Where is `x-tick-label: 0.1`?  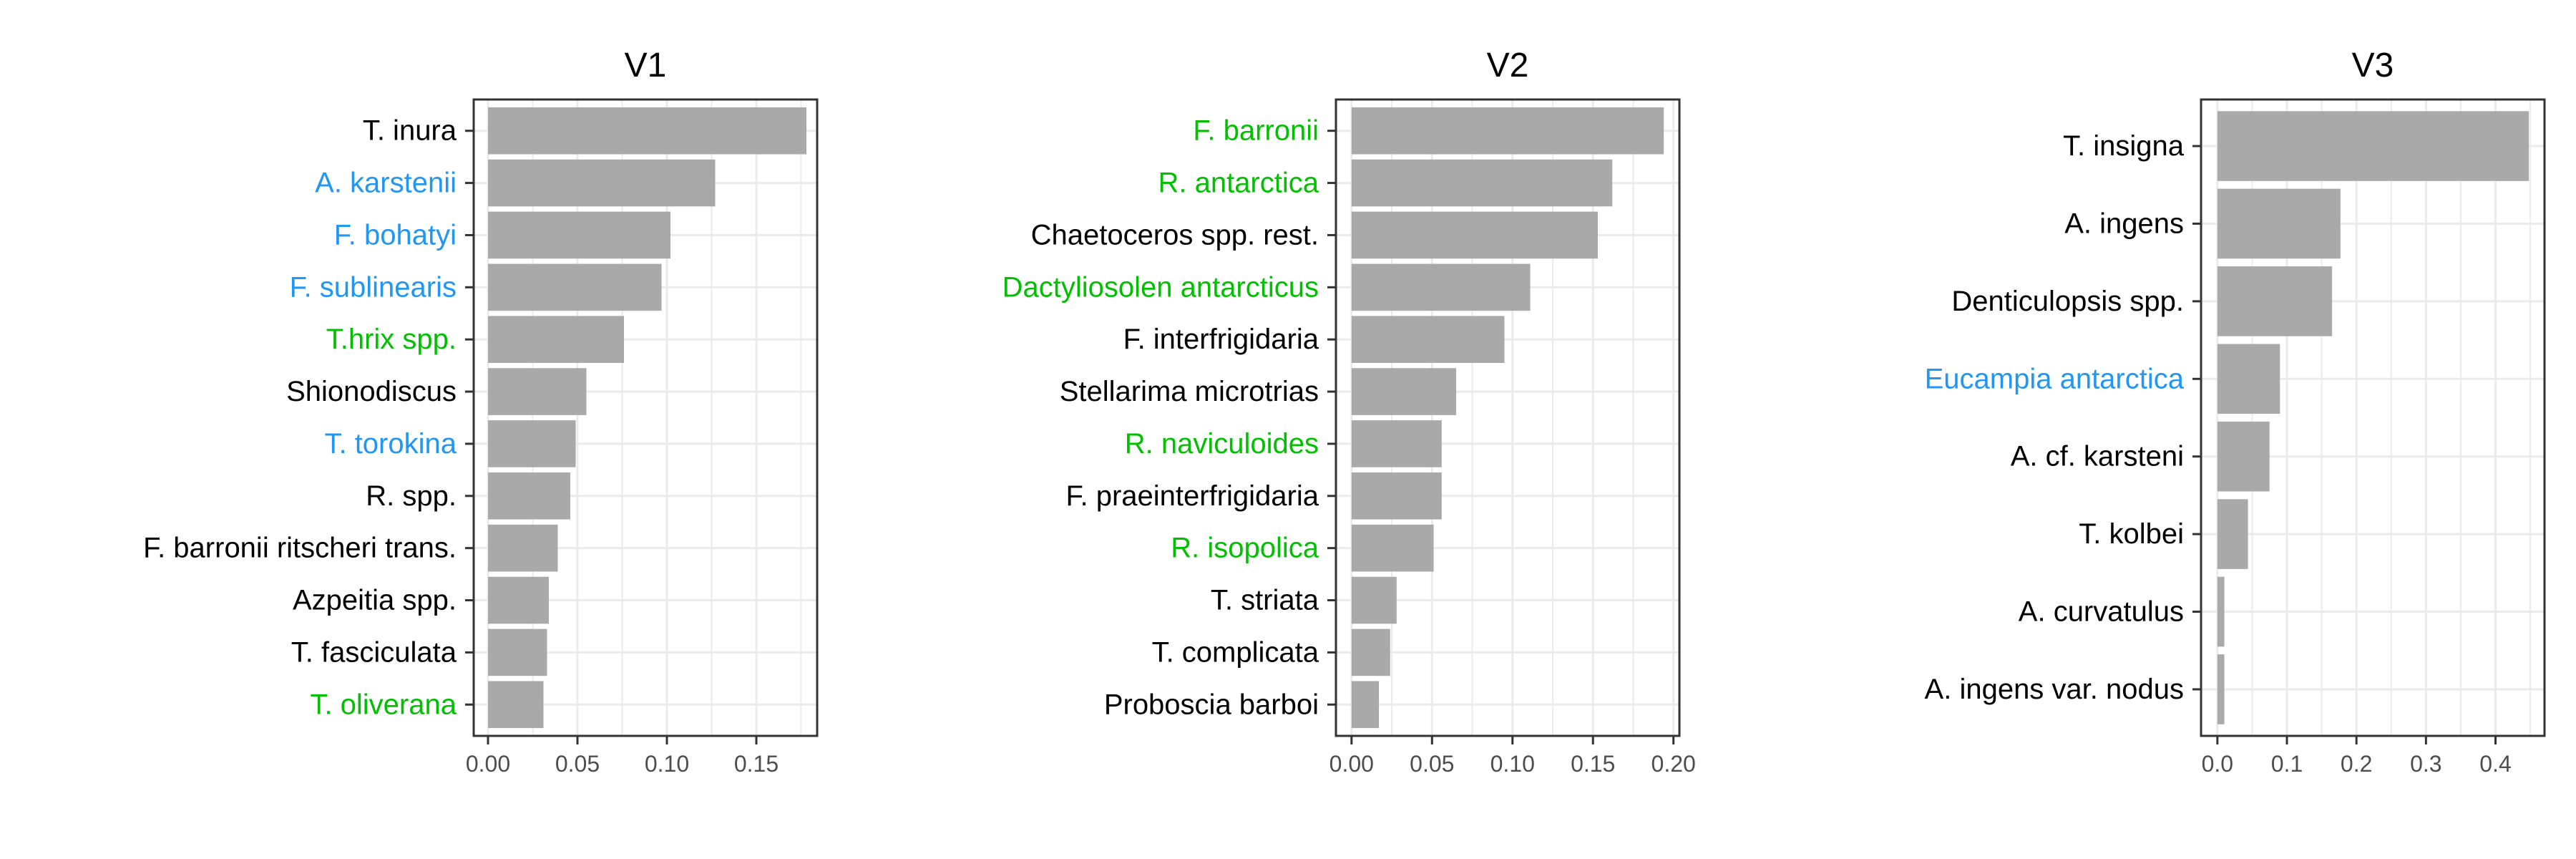 x-tick-label: 0.1 is located at coordinates (2287, 764).